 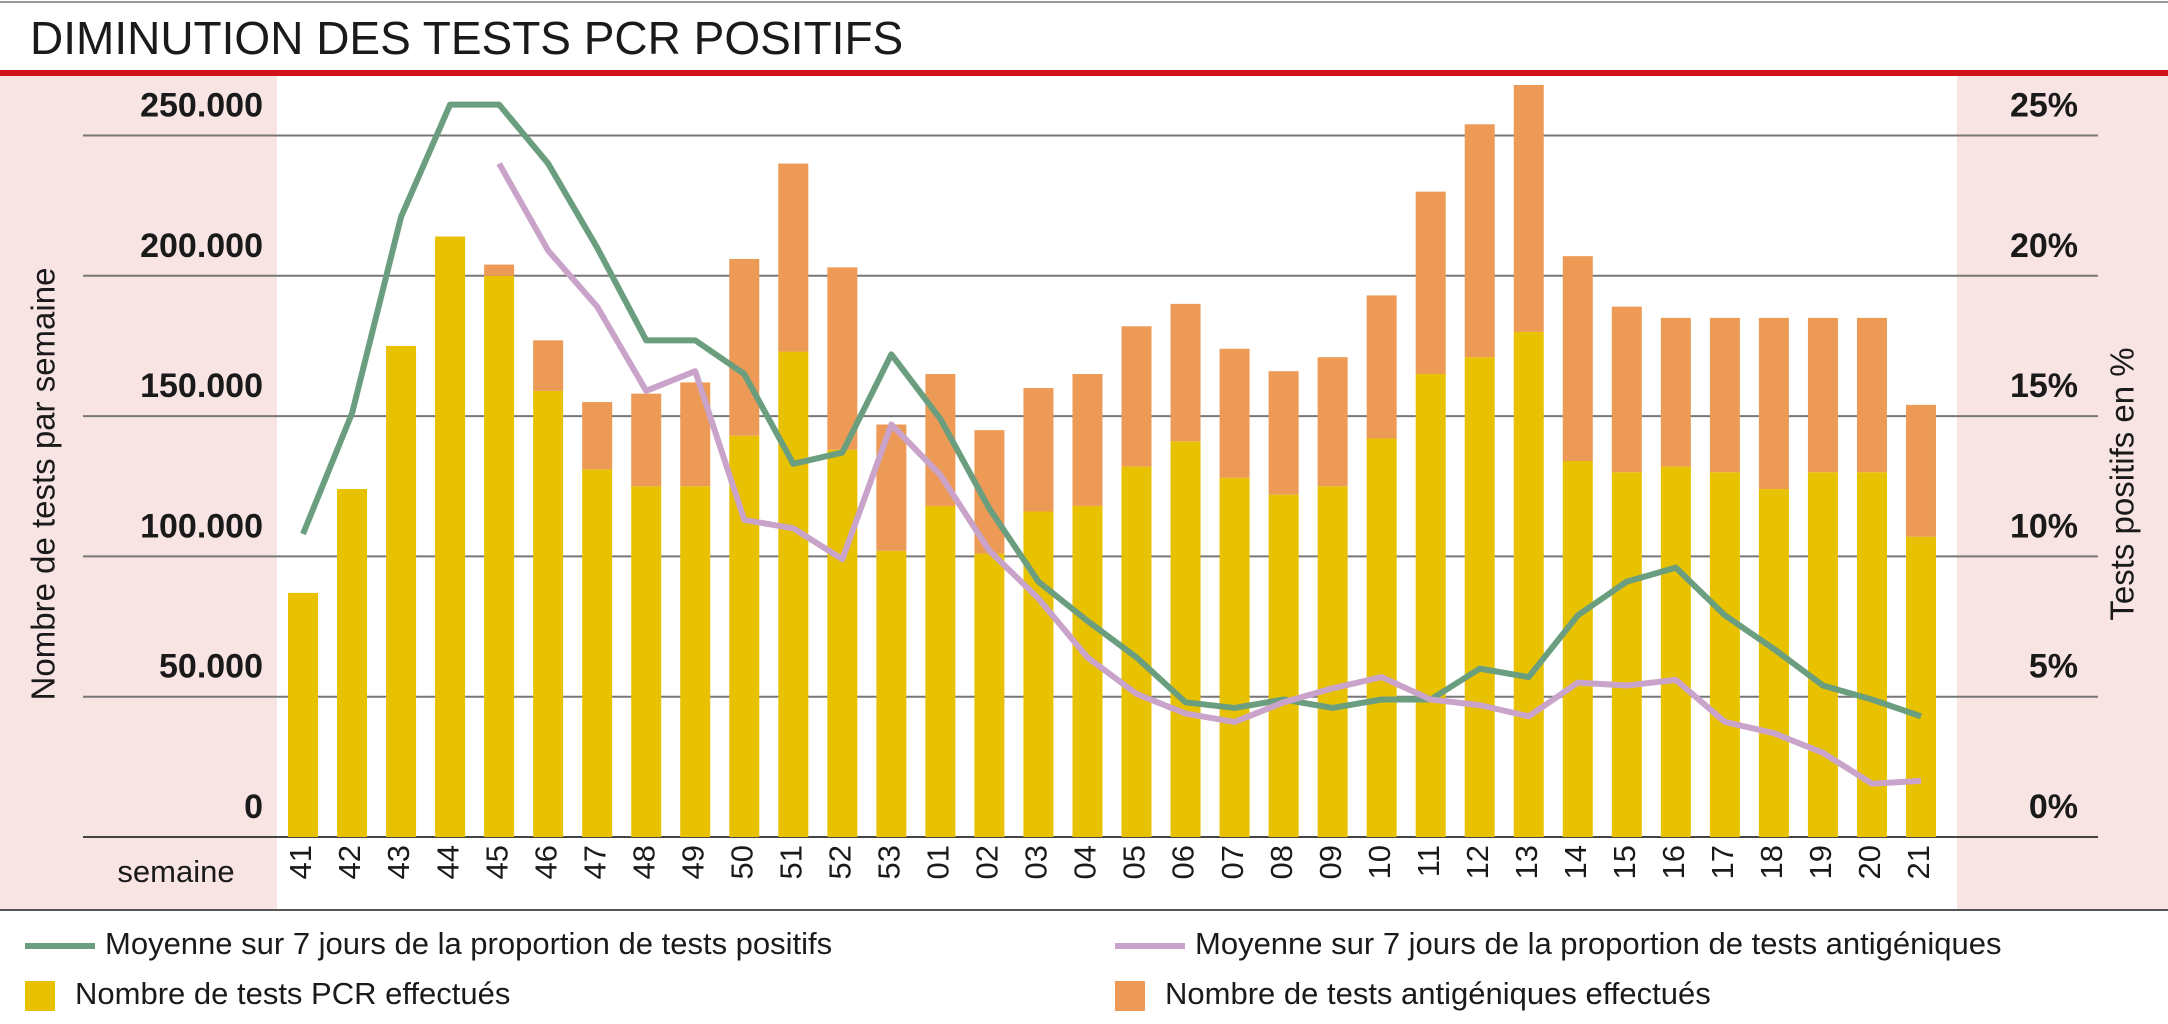 I want to click on y-tick-label: 150.000, so click(x=201, y=386).